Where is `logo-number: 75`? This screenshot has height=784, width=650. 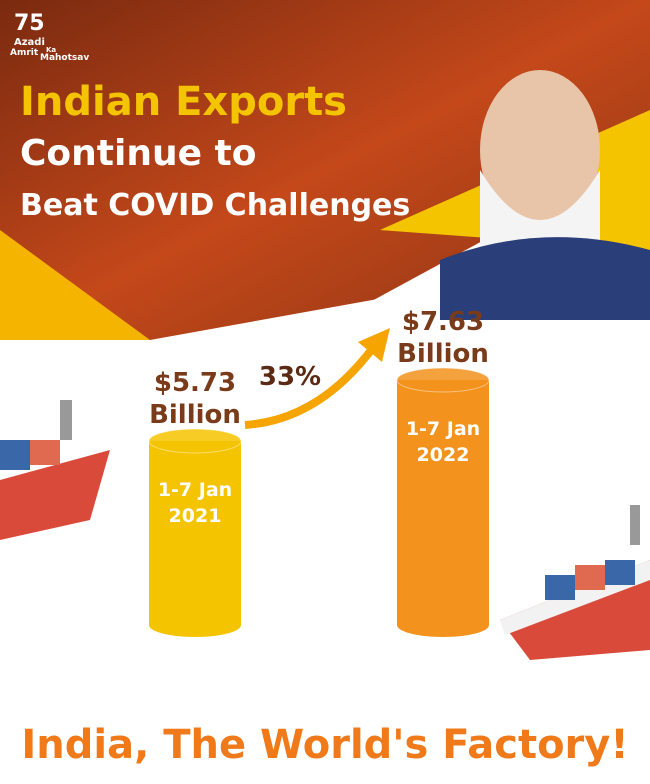 logo-number: 75 is located at coordinates (29, 23).